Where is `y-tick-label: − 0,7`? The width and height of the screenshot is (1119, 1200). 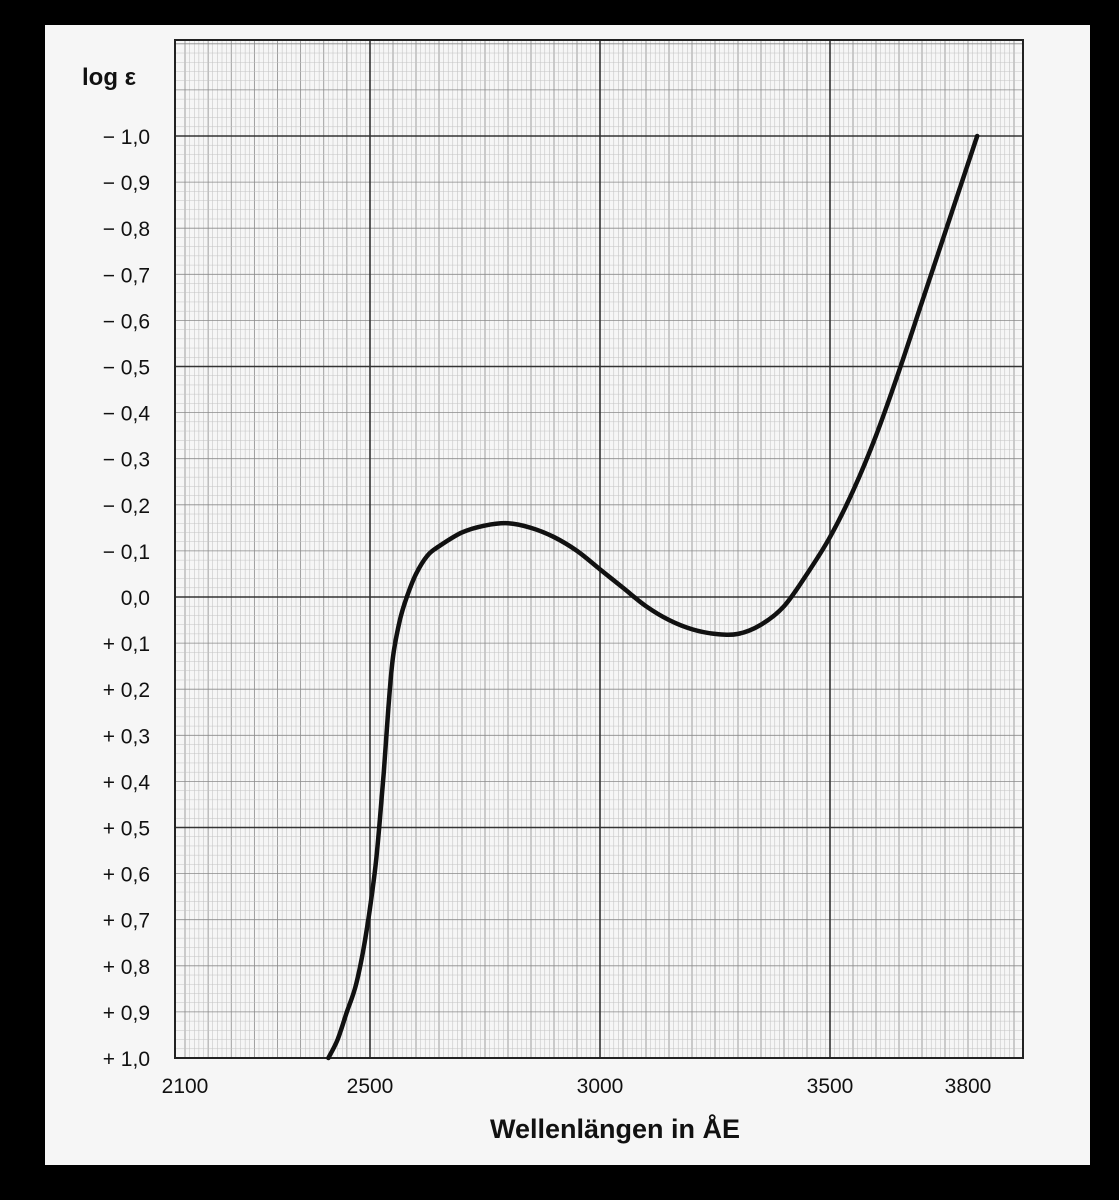 y-tick-label: − 0,7 is located at coordinates (126, 275).